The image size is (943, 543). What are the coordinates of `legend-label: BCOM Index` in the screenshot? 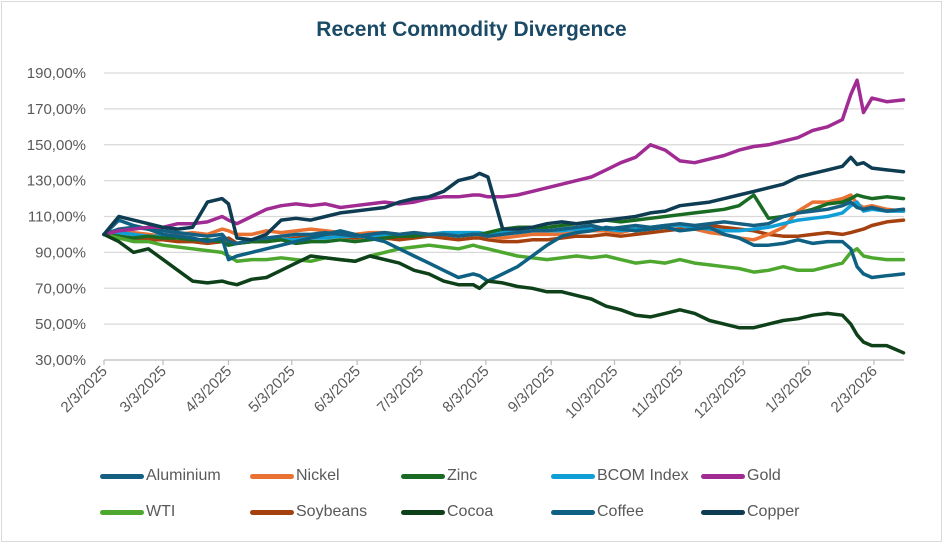 It's located at (643, 475).